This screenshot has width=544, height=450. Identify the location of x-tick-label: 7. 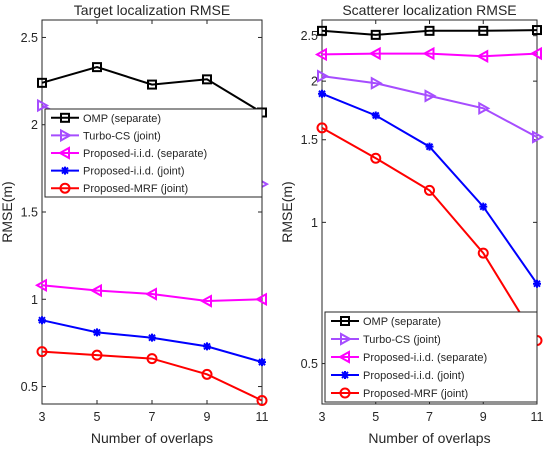
(152, 417).